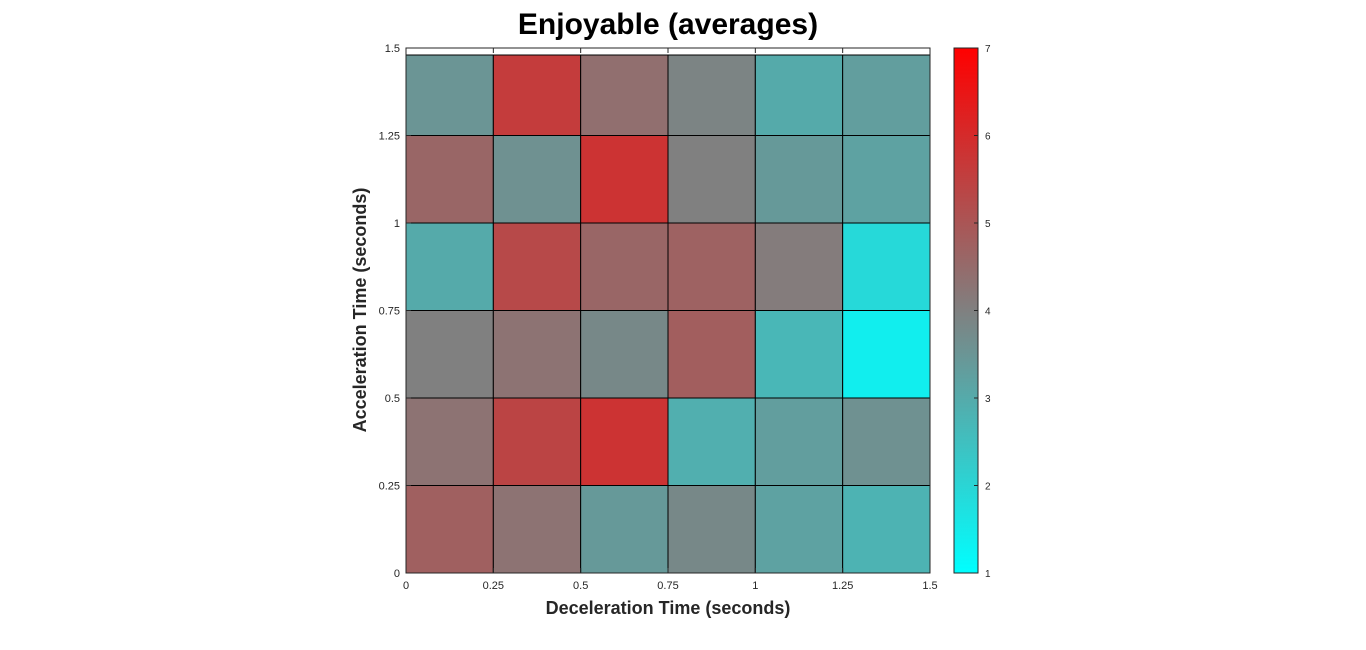 The height and width of the screenshot is (650, 1366). Describe the element at coordinates (389, 487) in the screenshot. I see `y-tick-label: 0.25` at that location.